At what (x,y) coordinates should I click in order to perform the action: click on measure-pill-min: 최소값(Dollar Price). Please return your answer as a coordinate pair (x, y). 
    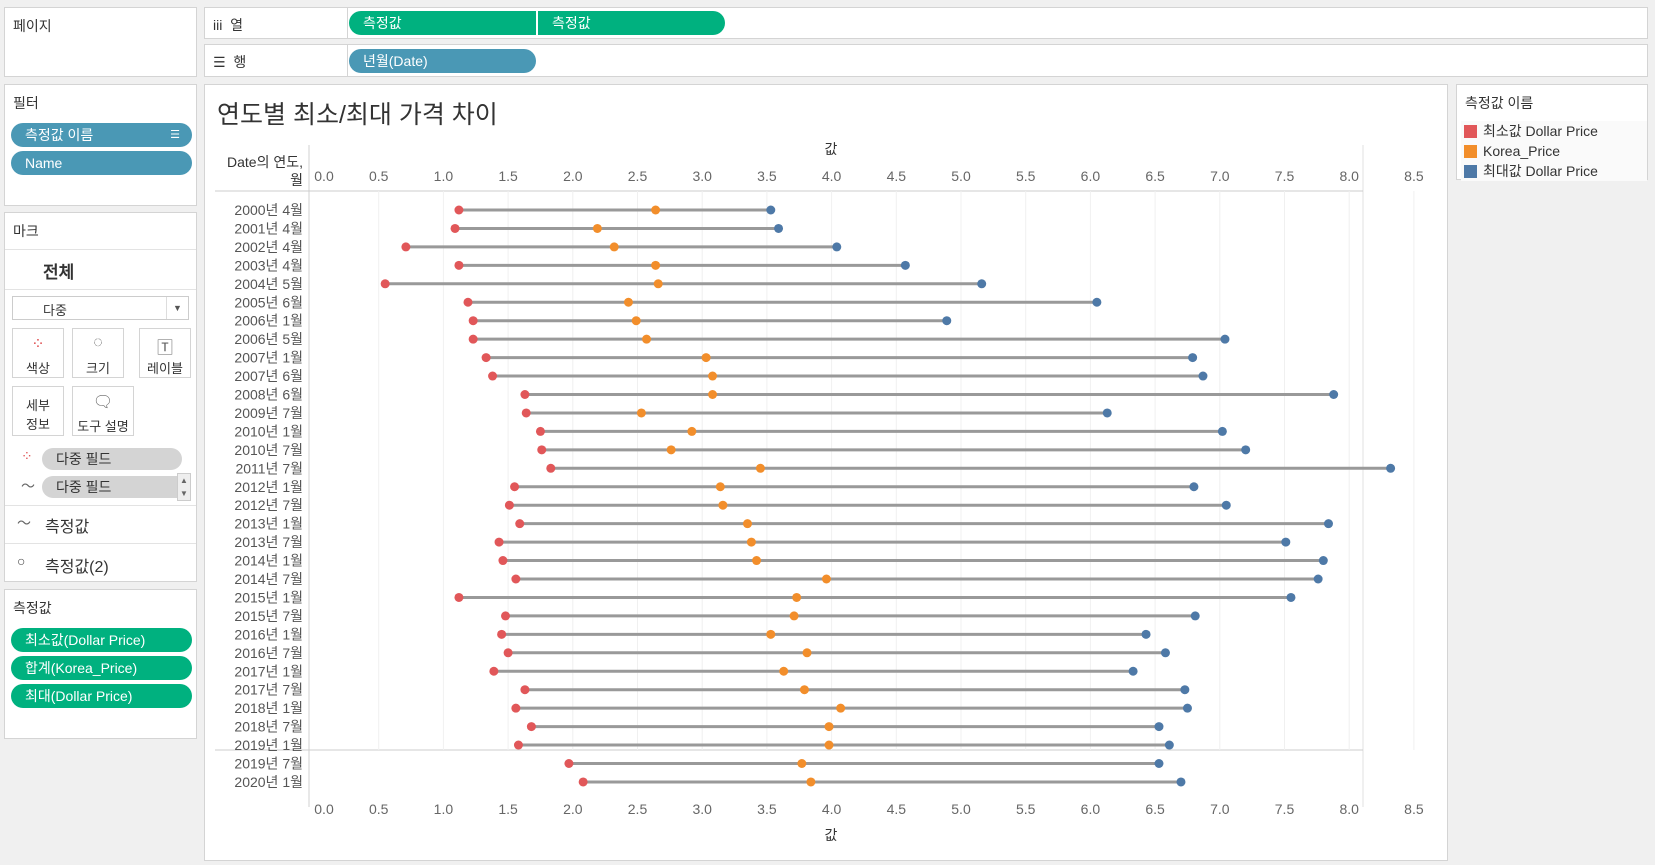
    Looking at the image, I should click on (101, 640).